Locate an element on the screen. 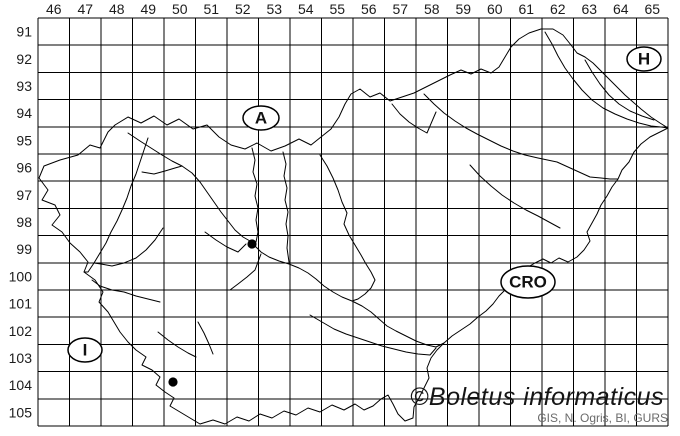  country-oval-label: H is located at coordinates (644, 59).